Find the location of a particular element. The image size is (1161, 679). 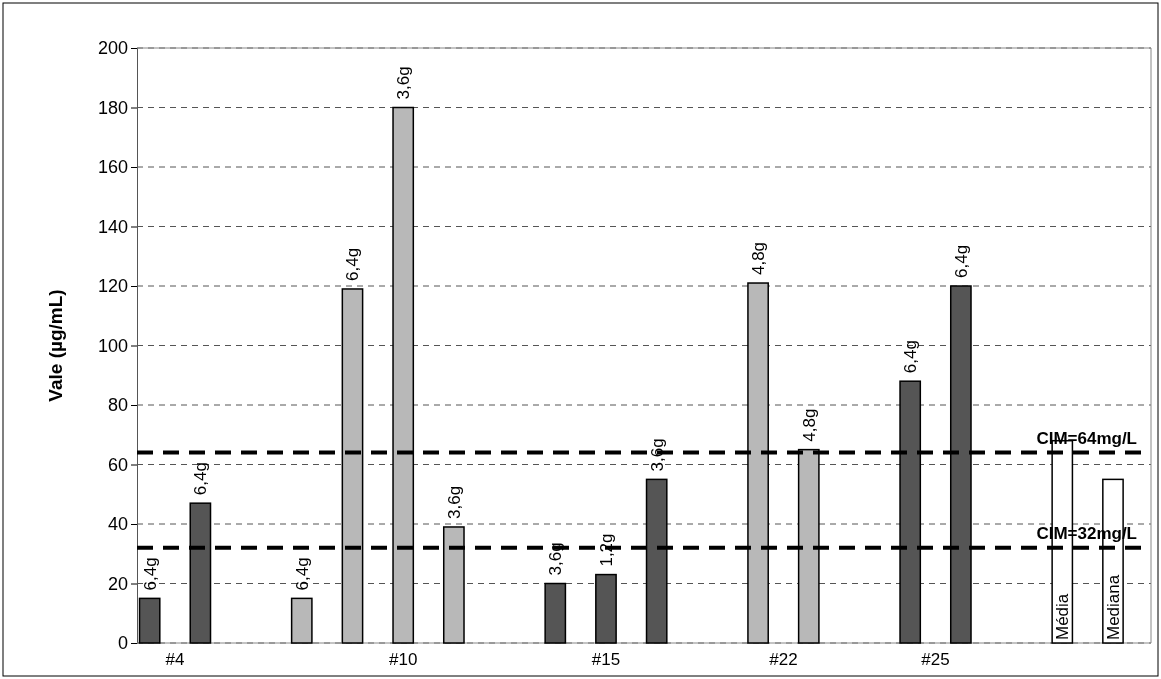

y-tick-label: 0 is located at coordinates (122, 643).